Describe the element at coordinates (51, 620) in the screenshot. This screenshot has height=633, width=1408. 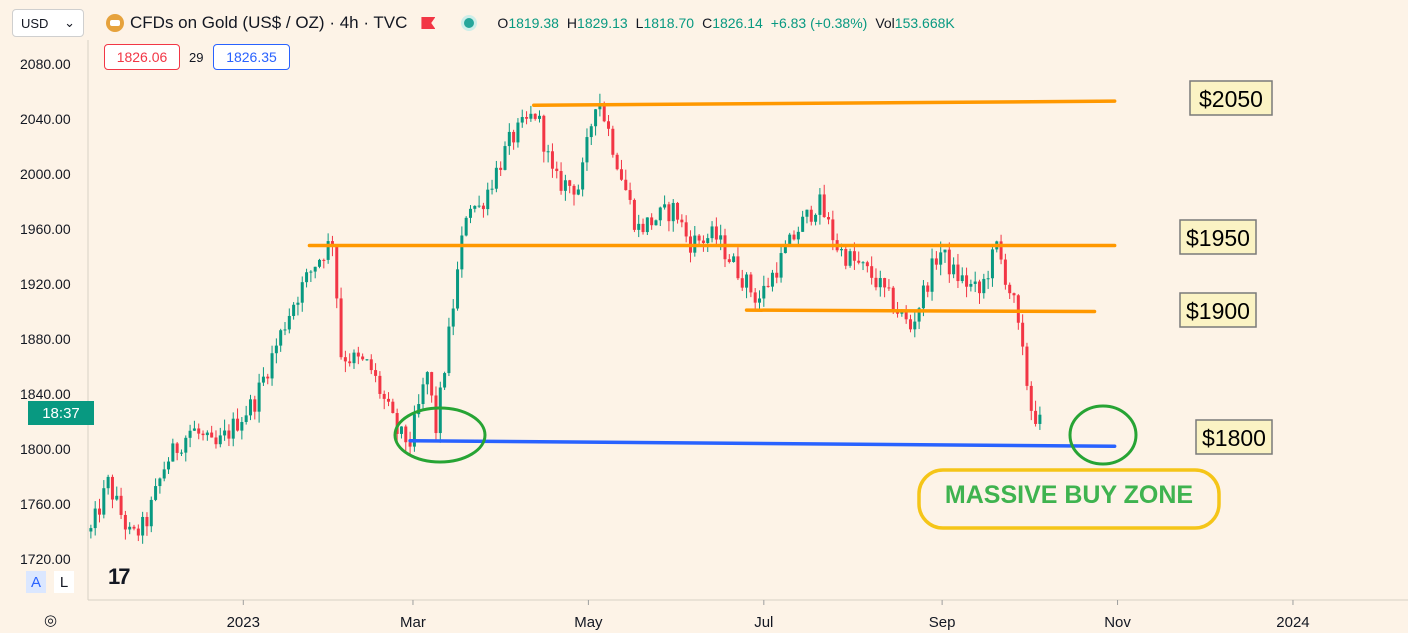
I see `settings-icon: ◎` at that location.